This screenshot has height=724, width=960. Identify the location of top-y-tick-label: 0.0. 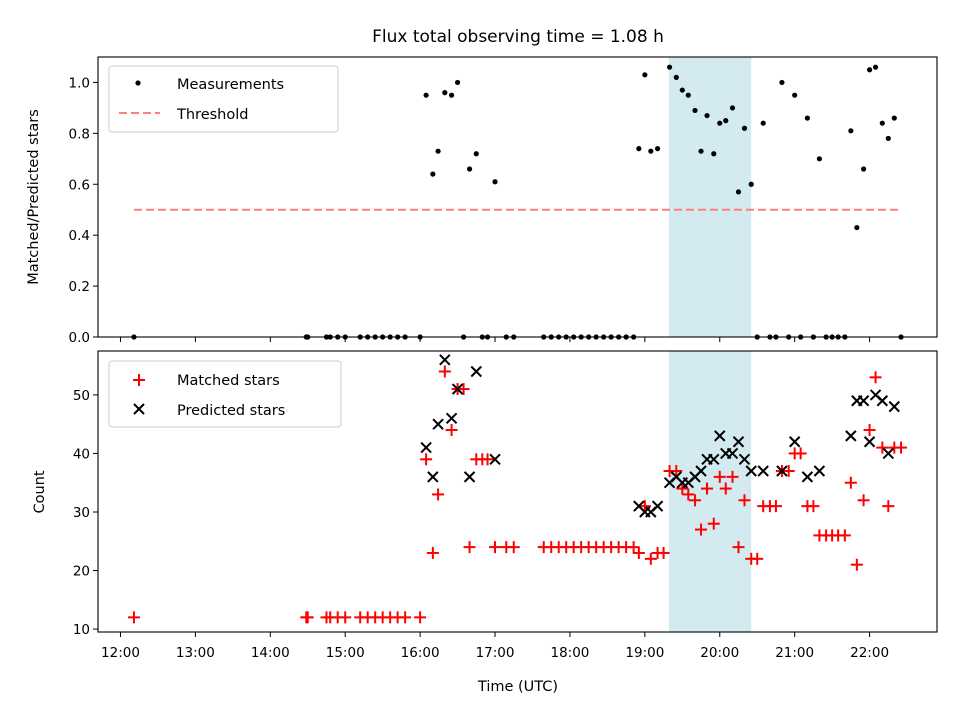
(79, 338).